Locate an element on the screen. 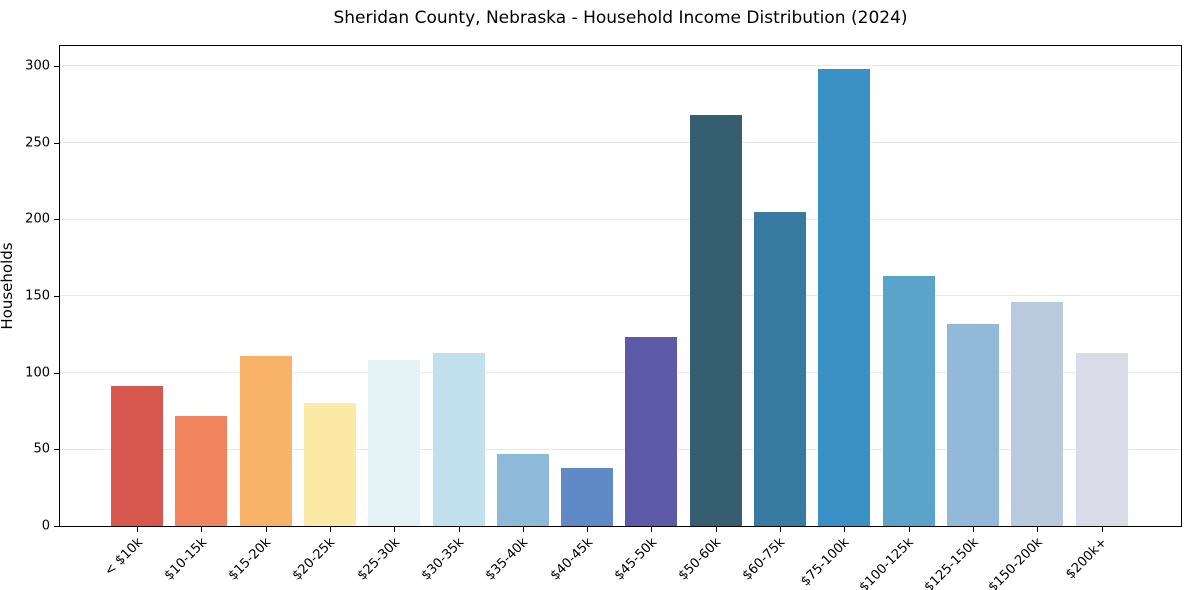 The height and width of the screenshot is (590, 1189). x-tick-label: $15-20k is located at coordinates (250, 559).